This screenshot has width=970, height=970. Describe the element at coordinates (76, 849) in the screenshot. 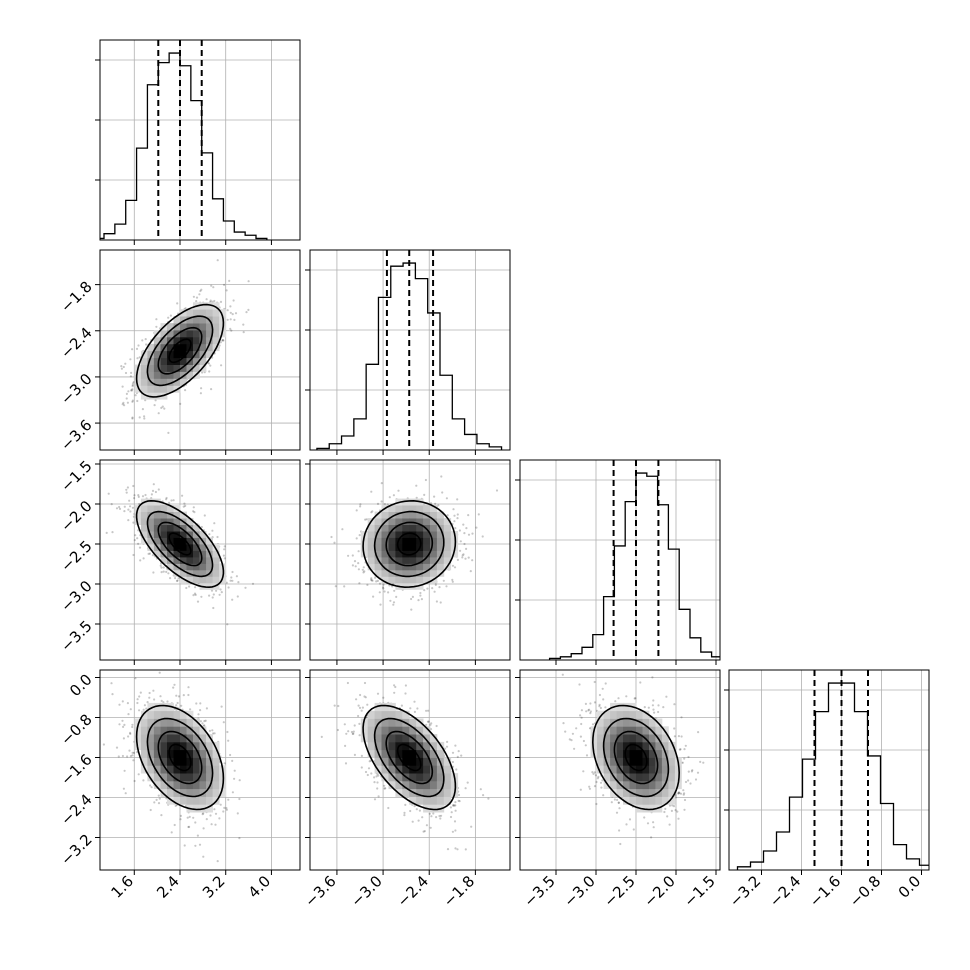

I see `y-tick-label: −3.2` at that location.